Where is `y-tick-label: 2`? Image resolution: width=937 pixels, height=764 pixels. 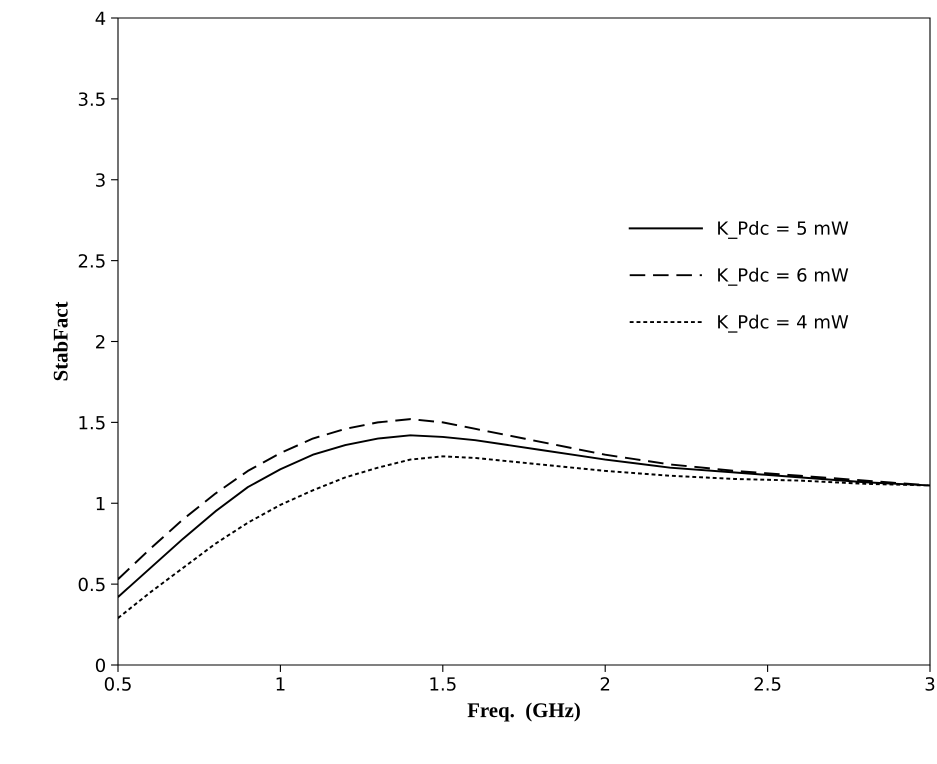 y-tick-label: 2 is located at coordinates (100, 341).